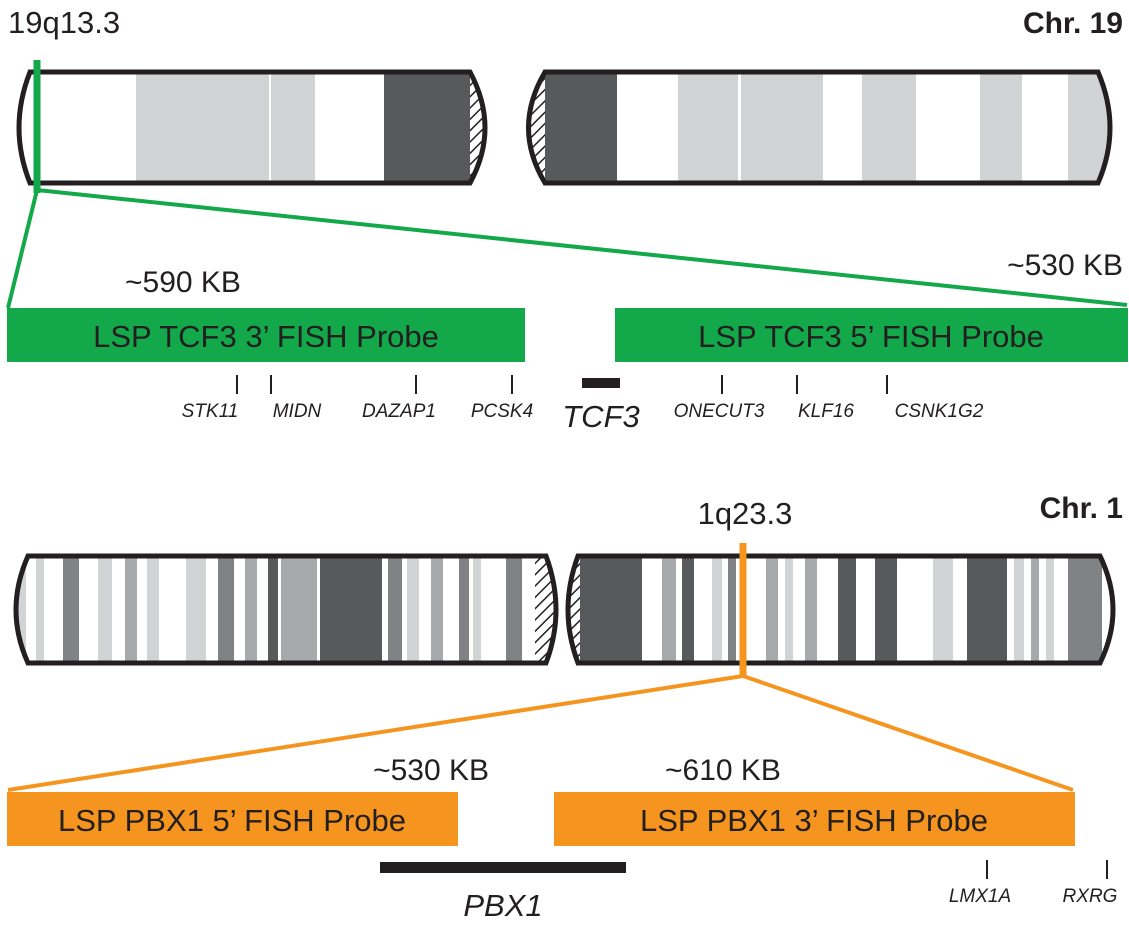  What do you see at coordinates (601, 383) in the screenshot?
I see `tcf3-gene-bar` at bounding box center [601, 383].